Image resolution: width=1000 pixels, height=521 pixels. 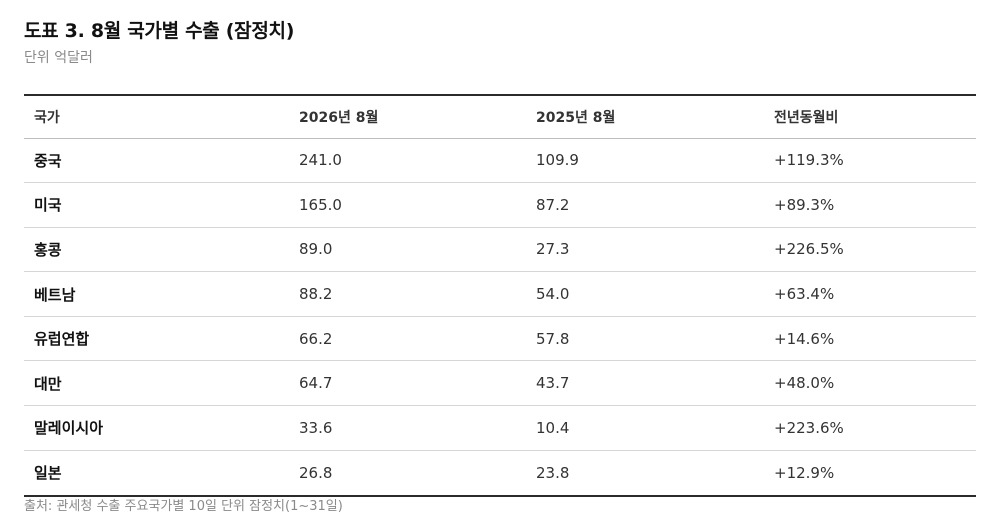 I want to click on country-cell: 말레이시아, so click(x=156, y=428).